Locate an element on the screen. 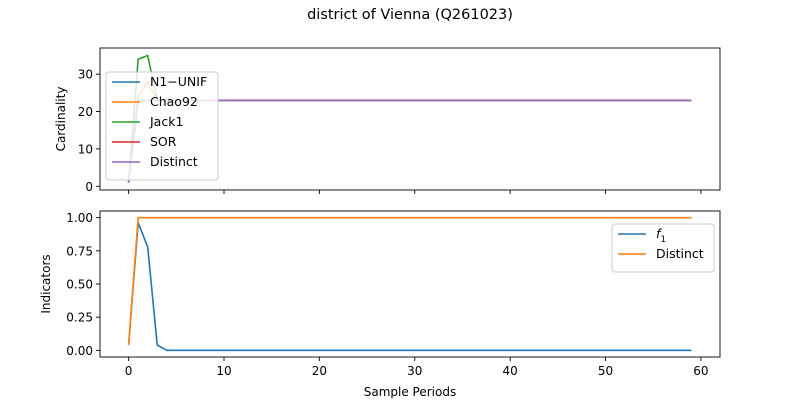  y-tick-label: 10 is located at coordinates (85, 149).